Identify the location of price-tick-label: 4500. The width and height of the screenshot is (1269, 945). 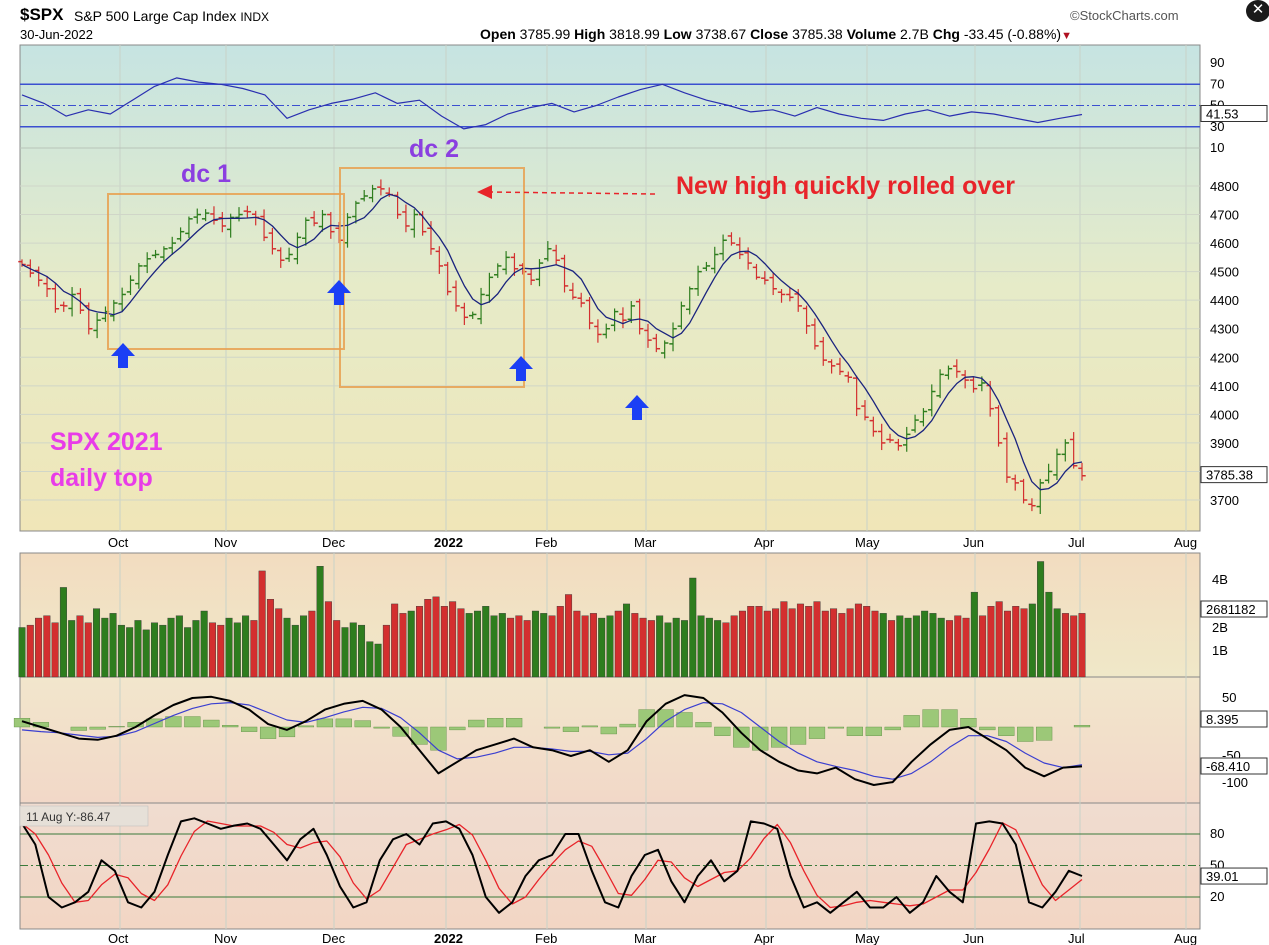
(1224, 272).